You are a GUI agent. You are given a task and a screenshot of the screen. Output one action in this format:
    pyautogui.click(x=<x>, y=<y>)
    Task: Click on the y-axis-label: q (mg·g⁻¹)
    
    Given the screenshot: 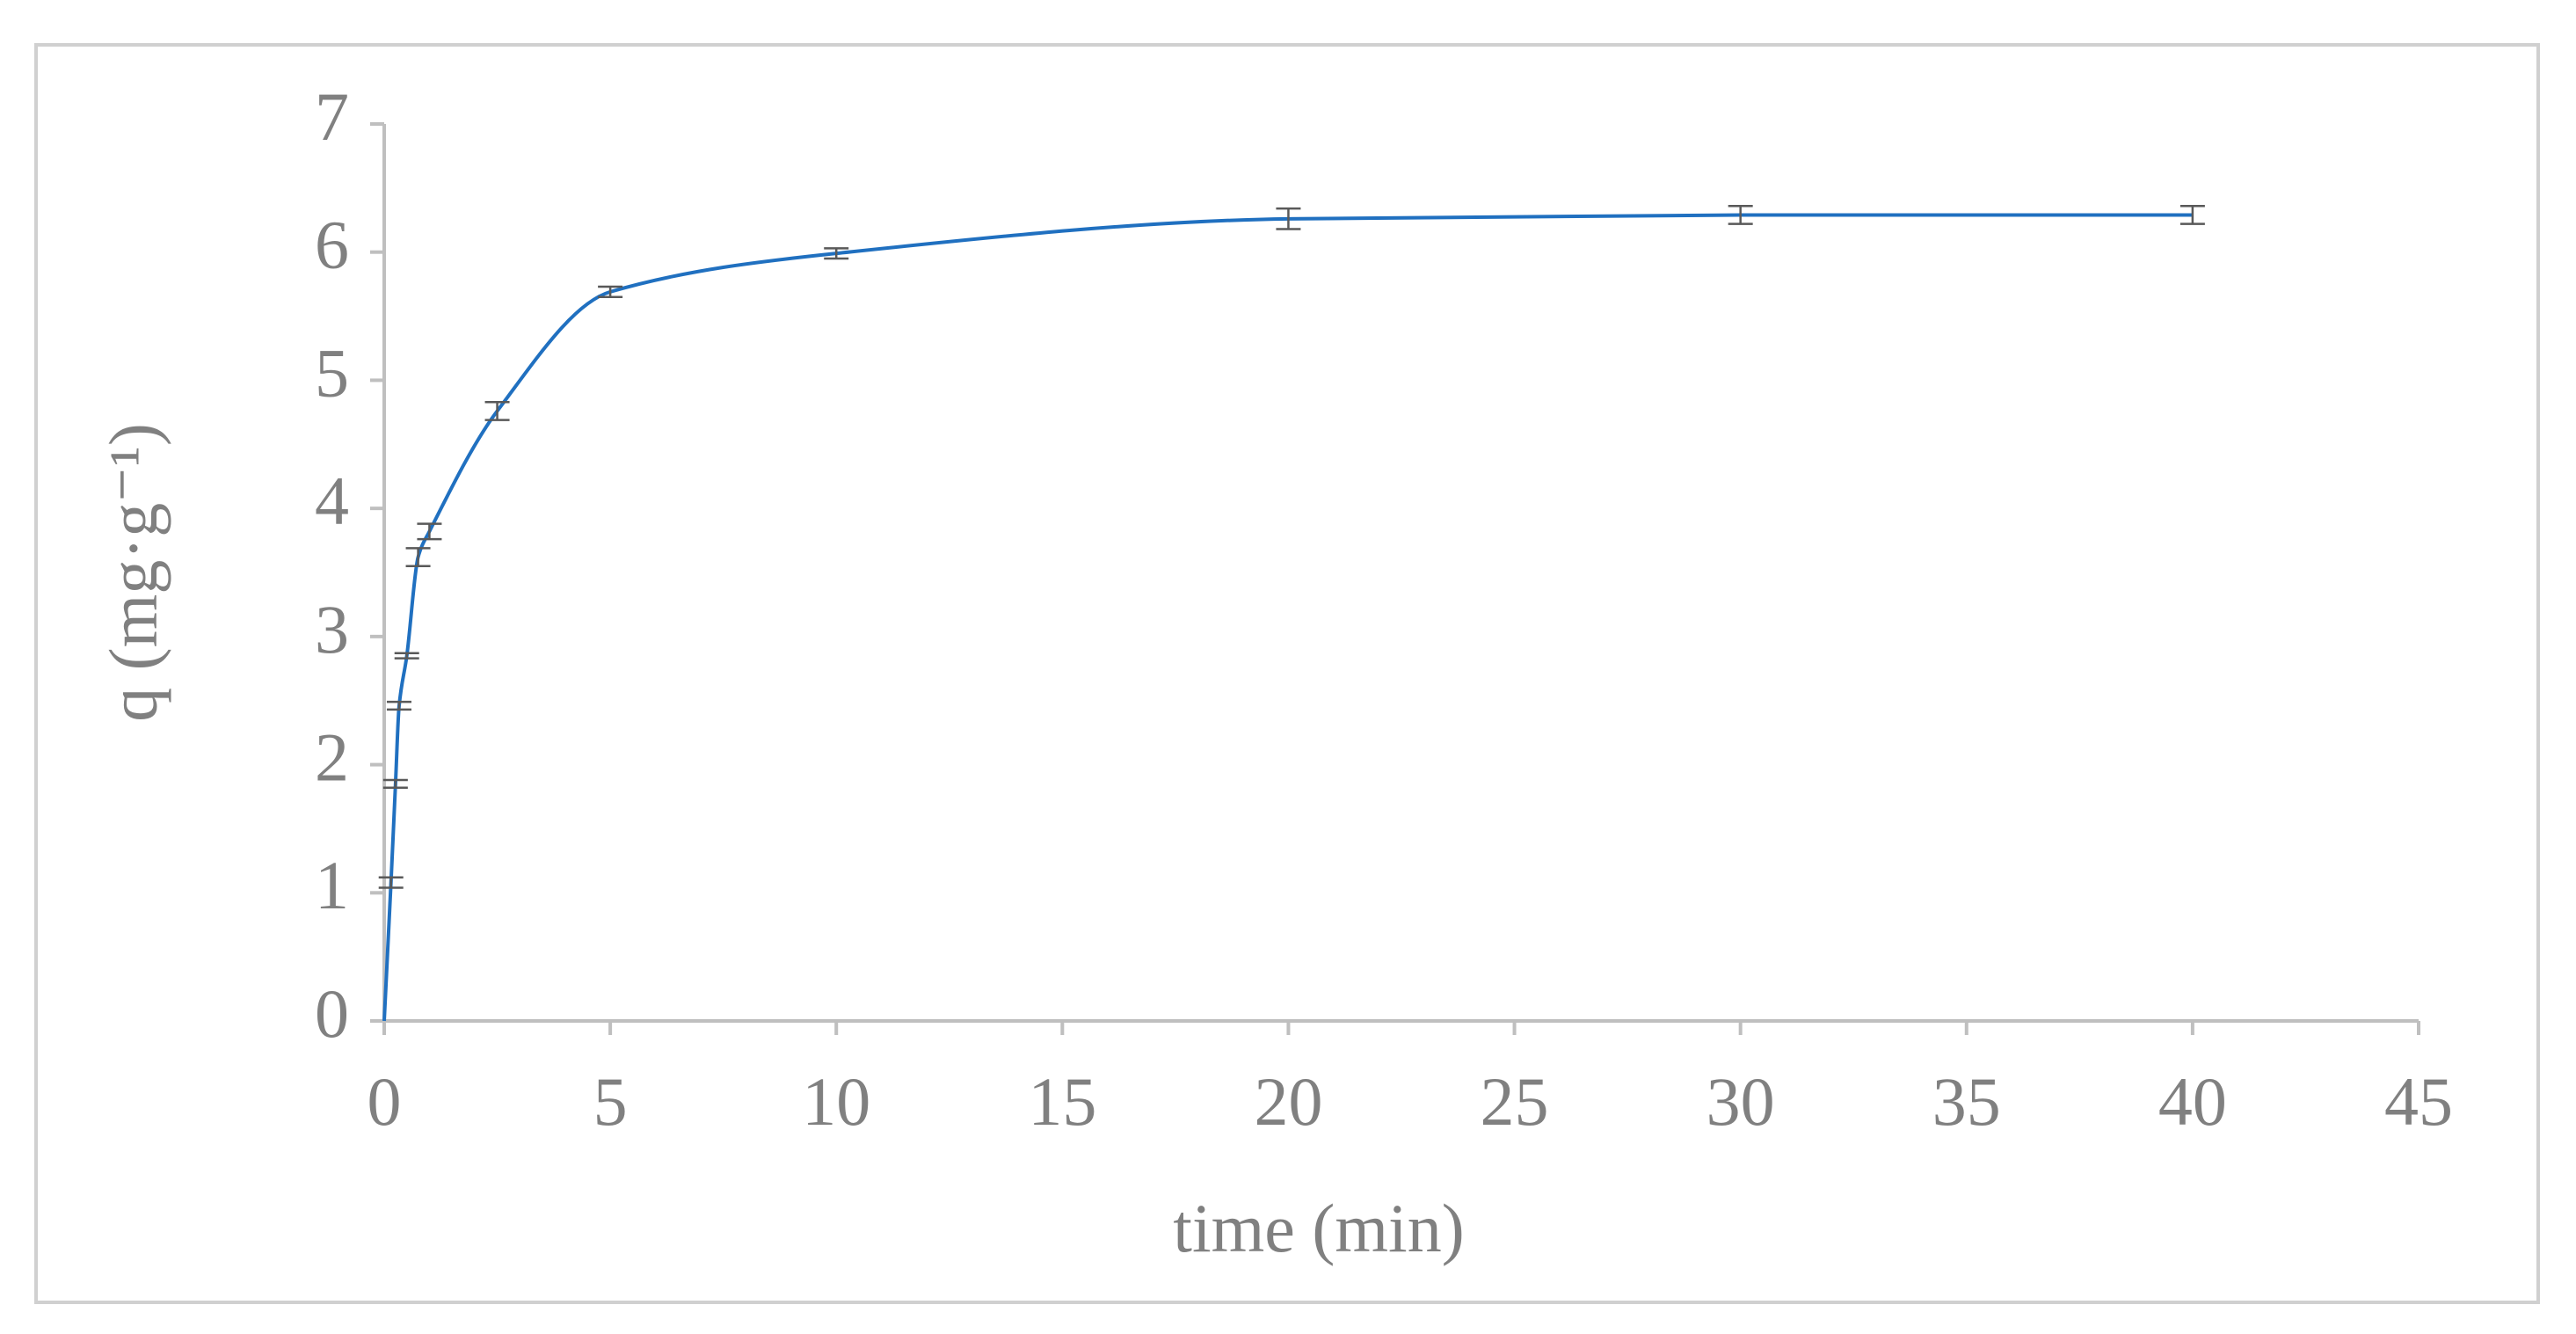 What is the action you would take?
    pyautogui.click(x=133, y=572)
    